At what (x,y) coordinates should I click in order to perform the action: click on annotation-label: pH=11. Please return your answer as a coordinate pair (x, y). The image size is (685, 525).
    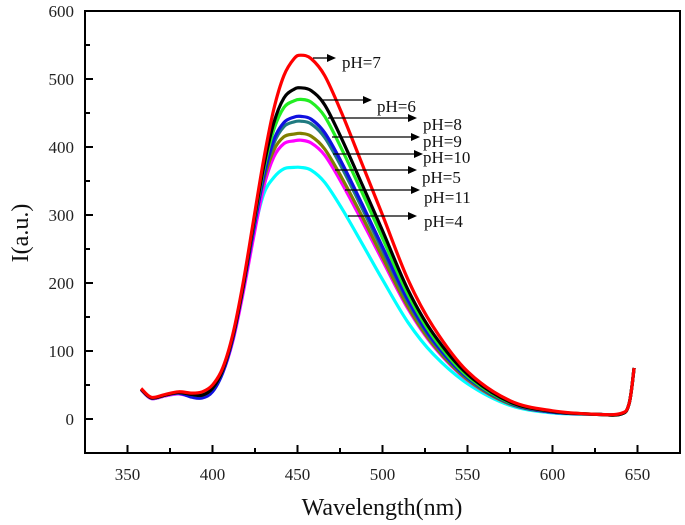
    Looking at the image, I should click on (447, 197).